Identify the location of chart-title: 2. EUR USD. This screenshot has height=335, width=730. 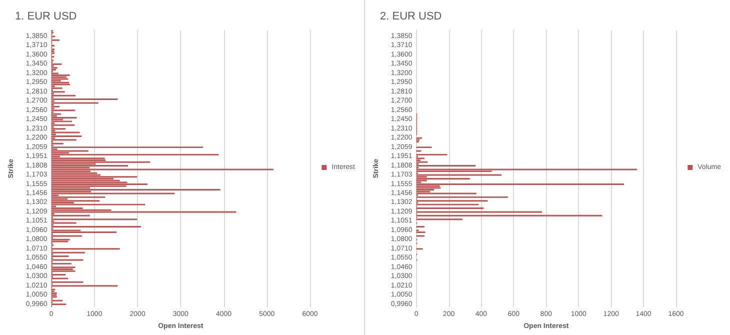
(411, 16).